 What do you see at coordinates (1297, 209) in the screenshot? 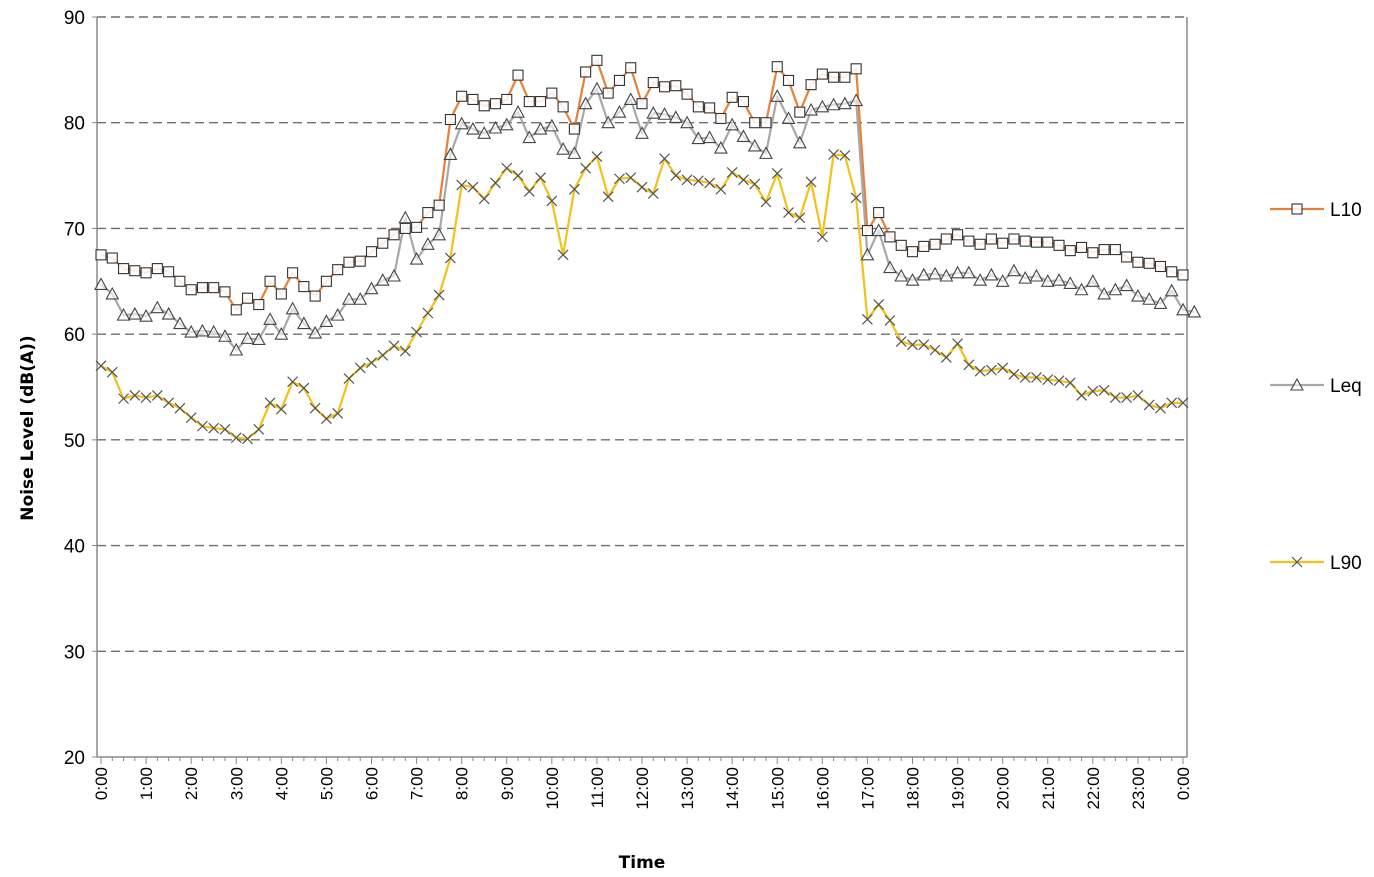
I see `legend-marker-l10` at bounding box center [1297, 209].